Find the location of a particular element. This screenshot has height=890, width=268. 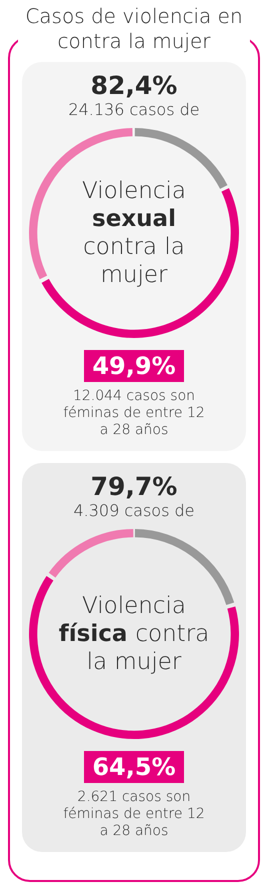

text: 64,5% is located at coordinates (134, 767).